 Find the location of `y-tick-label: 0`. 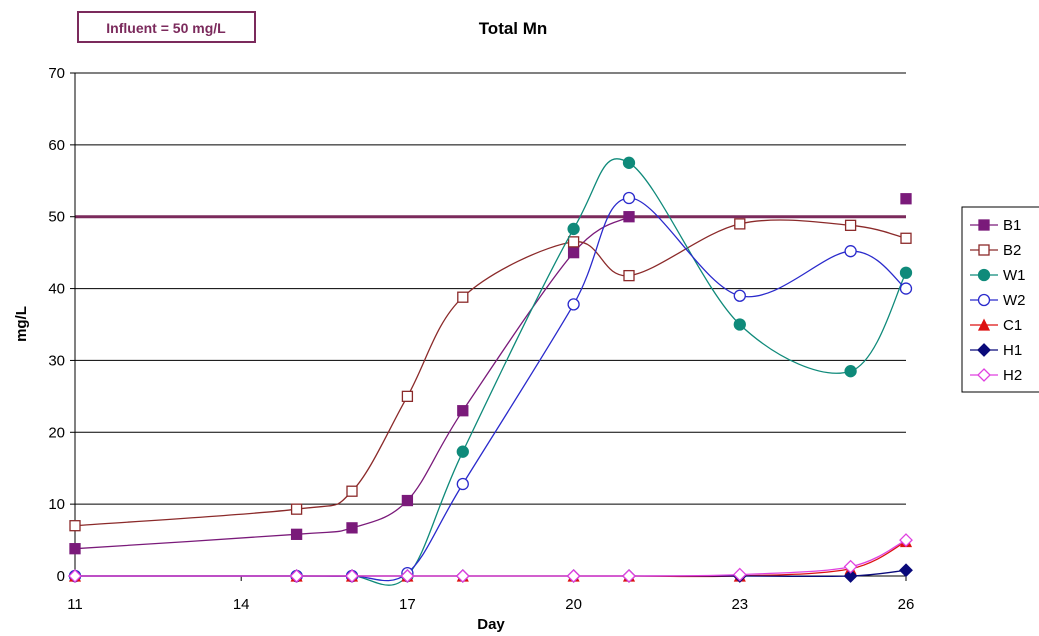

y-tick-label: 0 is located at coordinates (61, 576).